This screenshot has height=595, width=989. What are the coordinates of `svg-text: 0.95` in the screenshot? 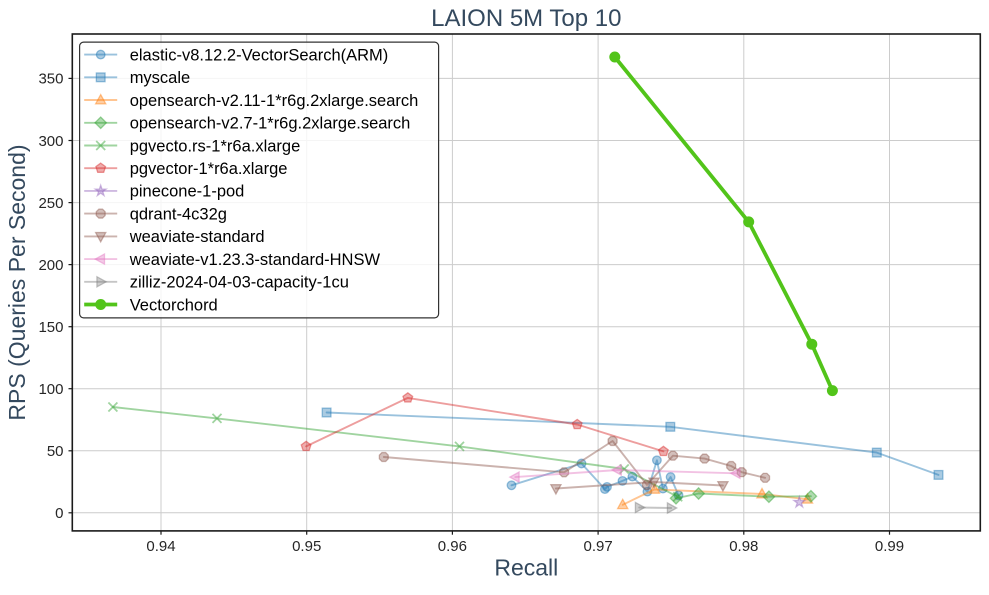 It's located at (306, 546).